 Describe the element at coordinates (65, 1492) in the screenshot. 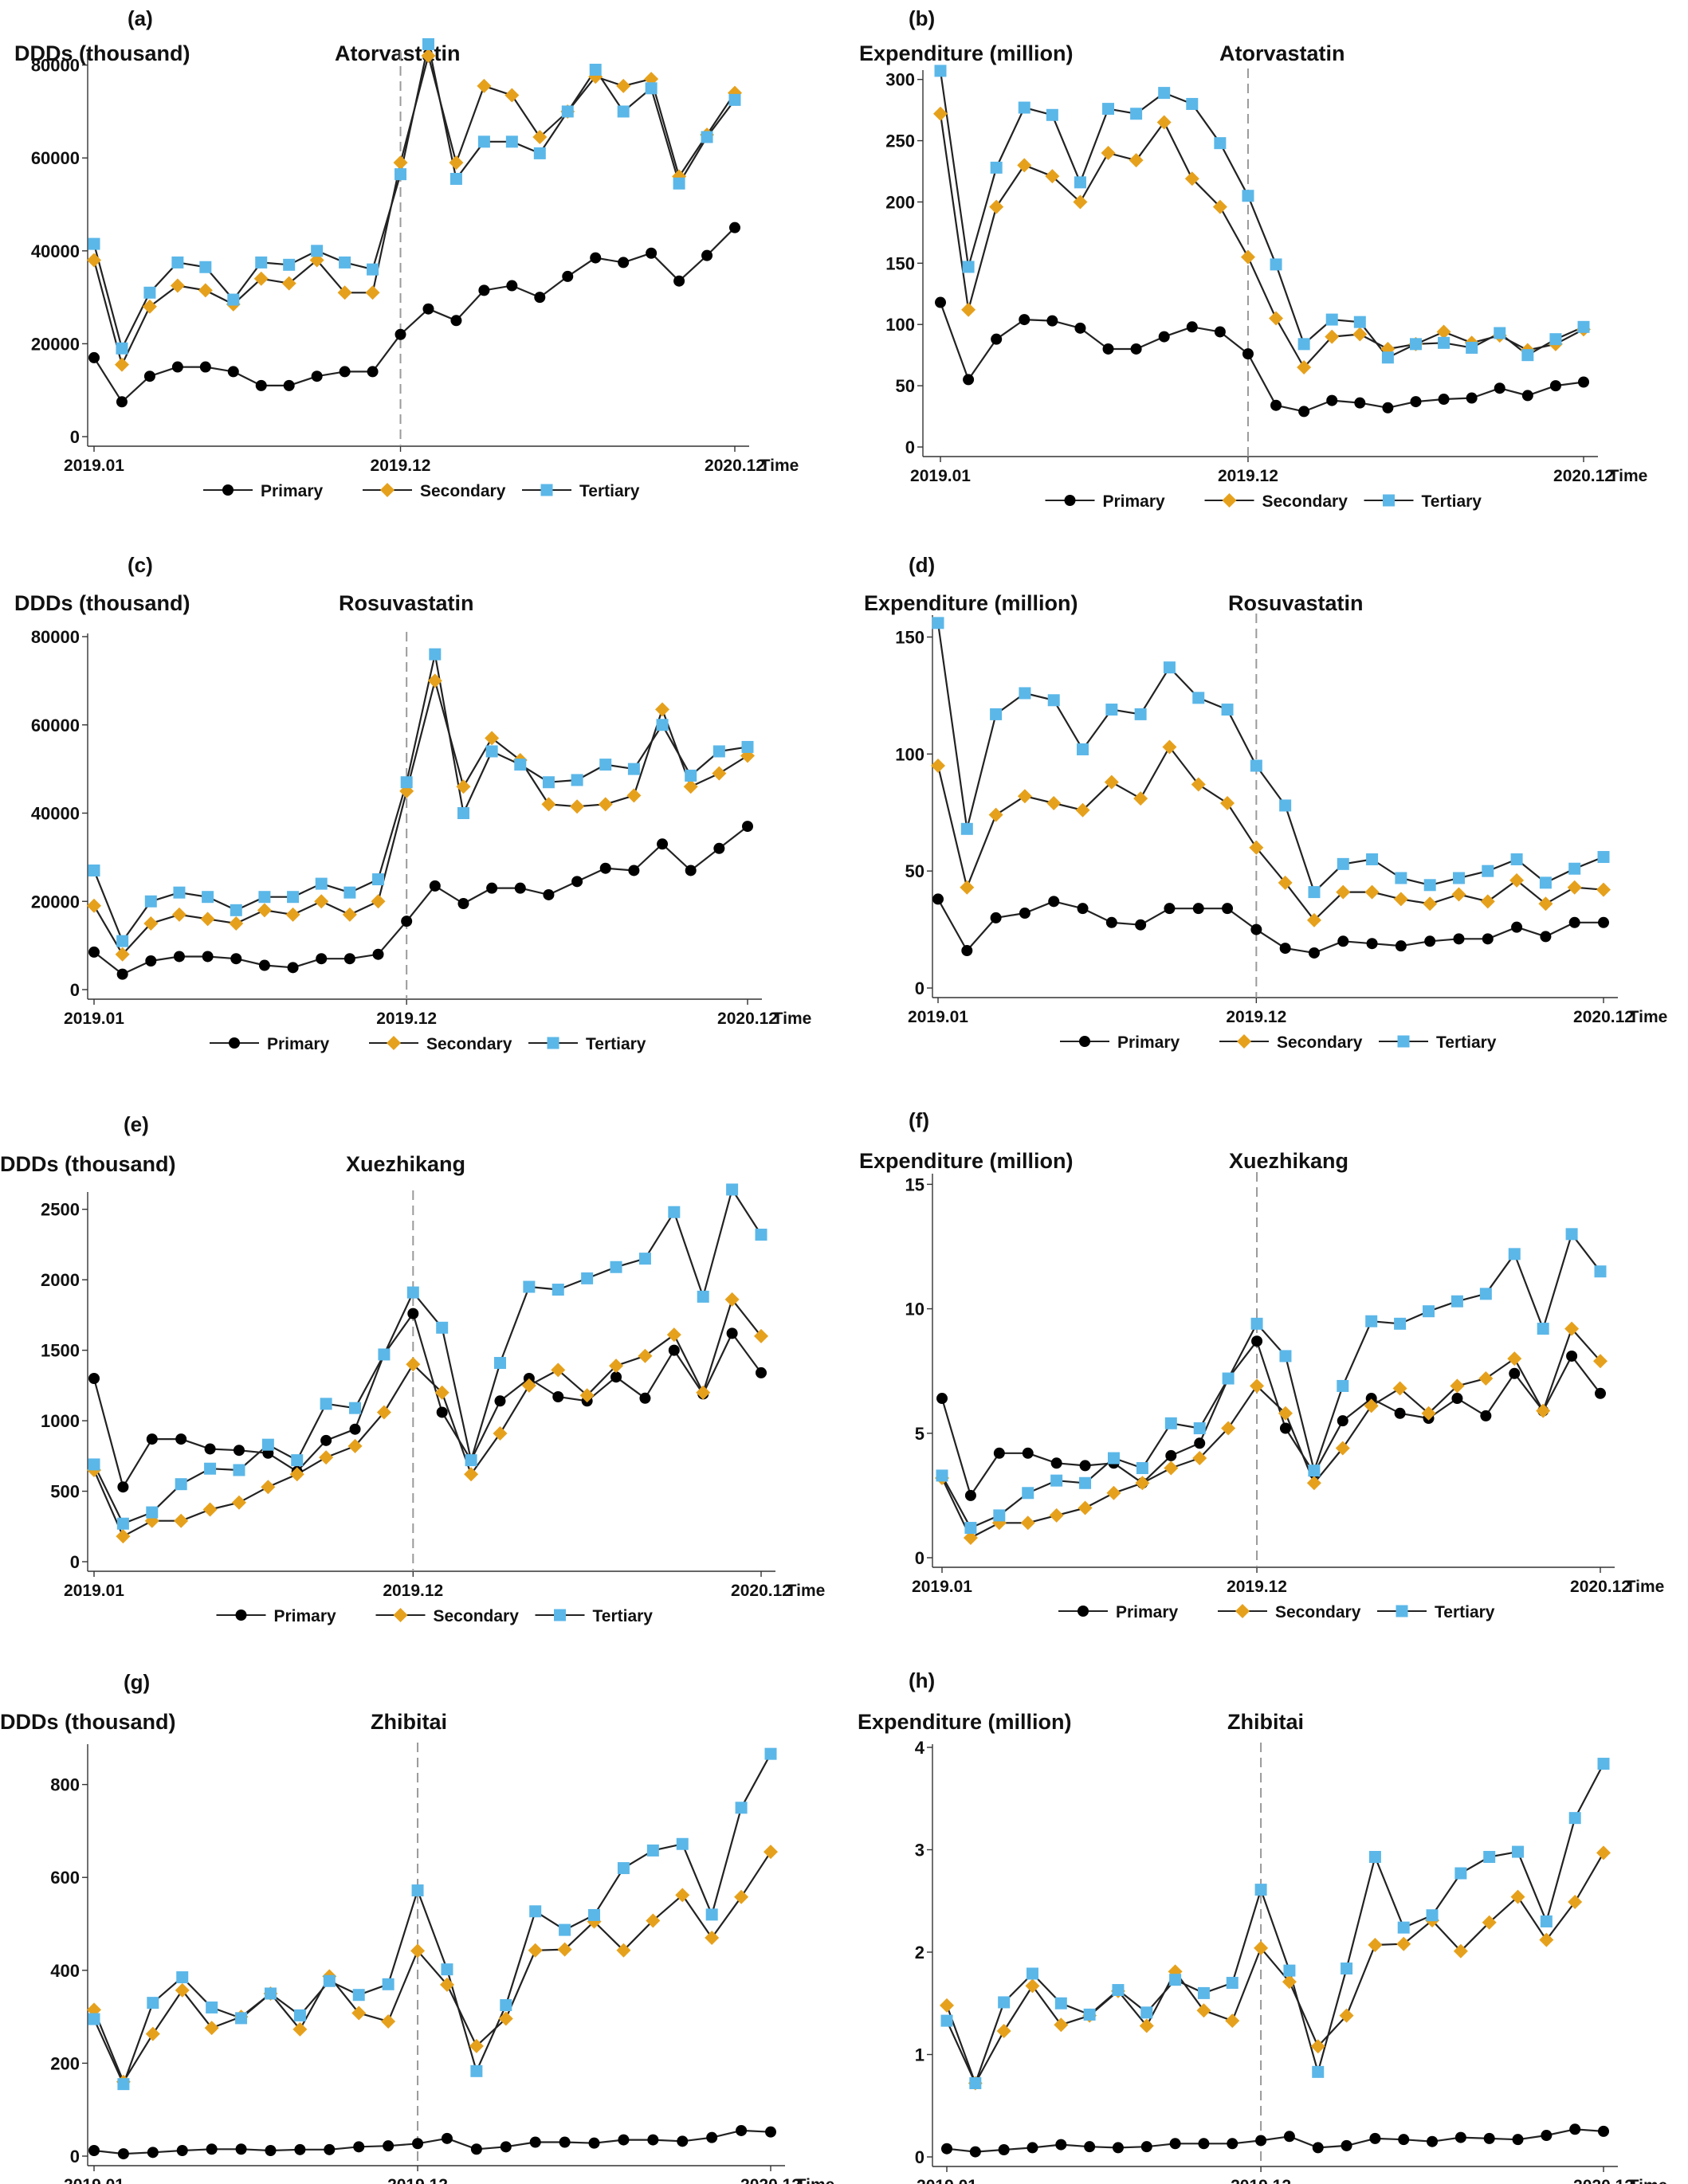

I see `y-tick-label: 500` at that location.